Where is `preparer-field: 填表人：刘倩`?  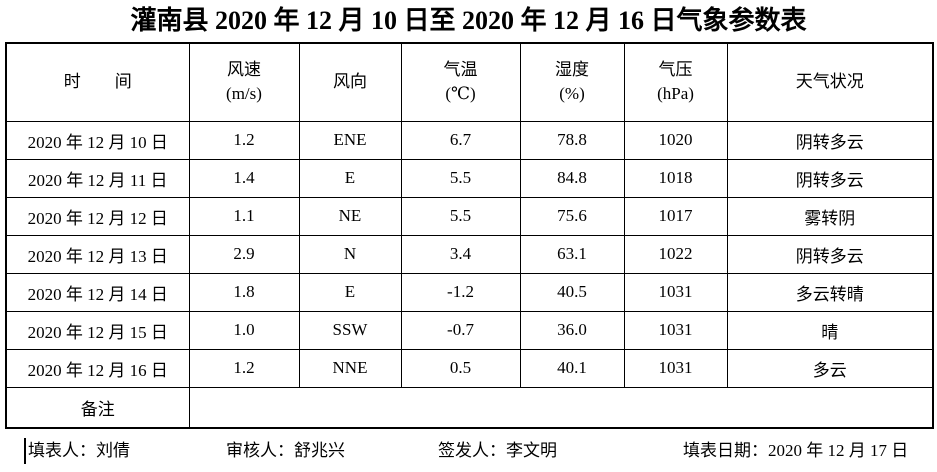
preparer-field: 填表人：刘倩 is located at coordinates (79, 451).